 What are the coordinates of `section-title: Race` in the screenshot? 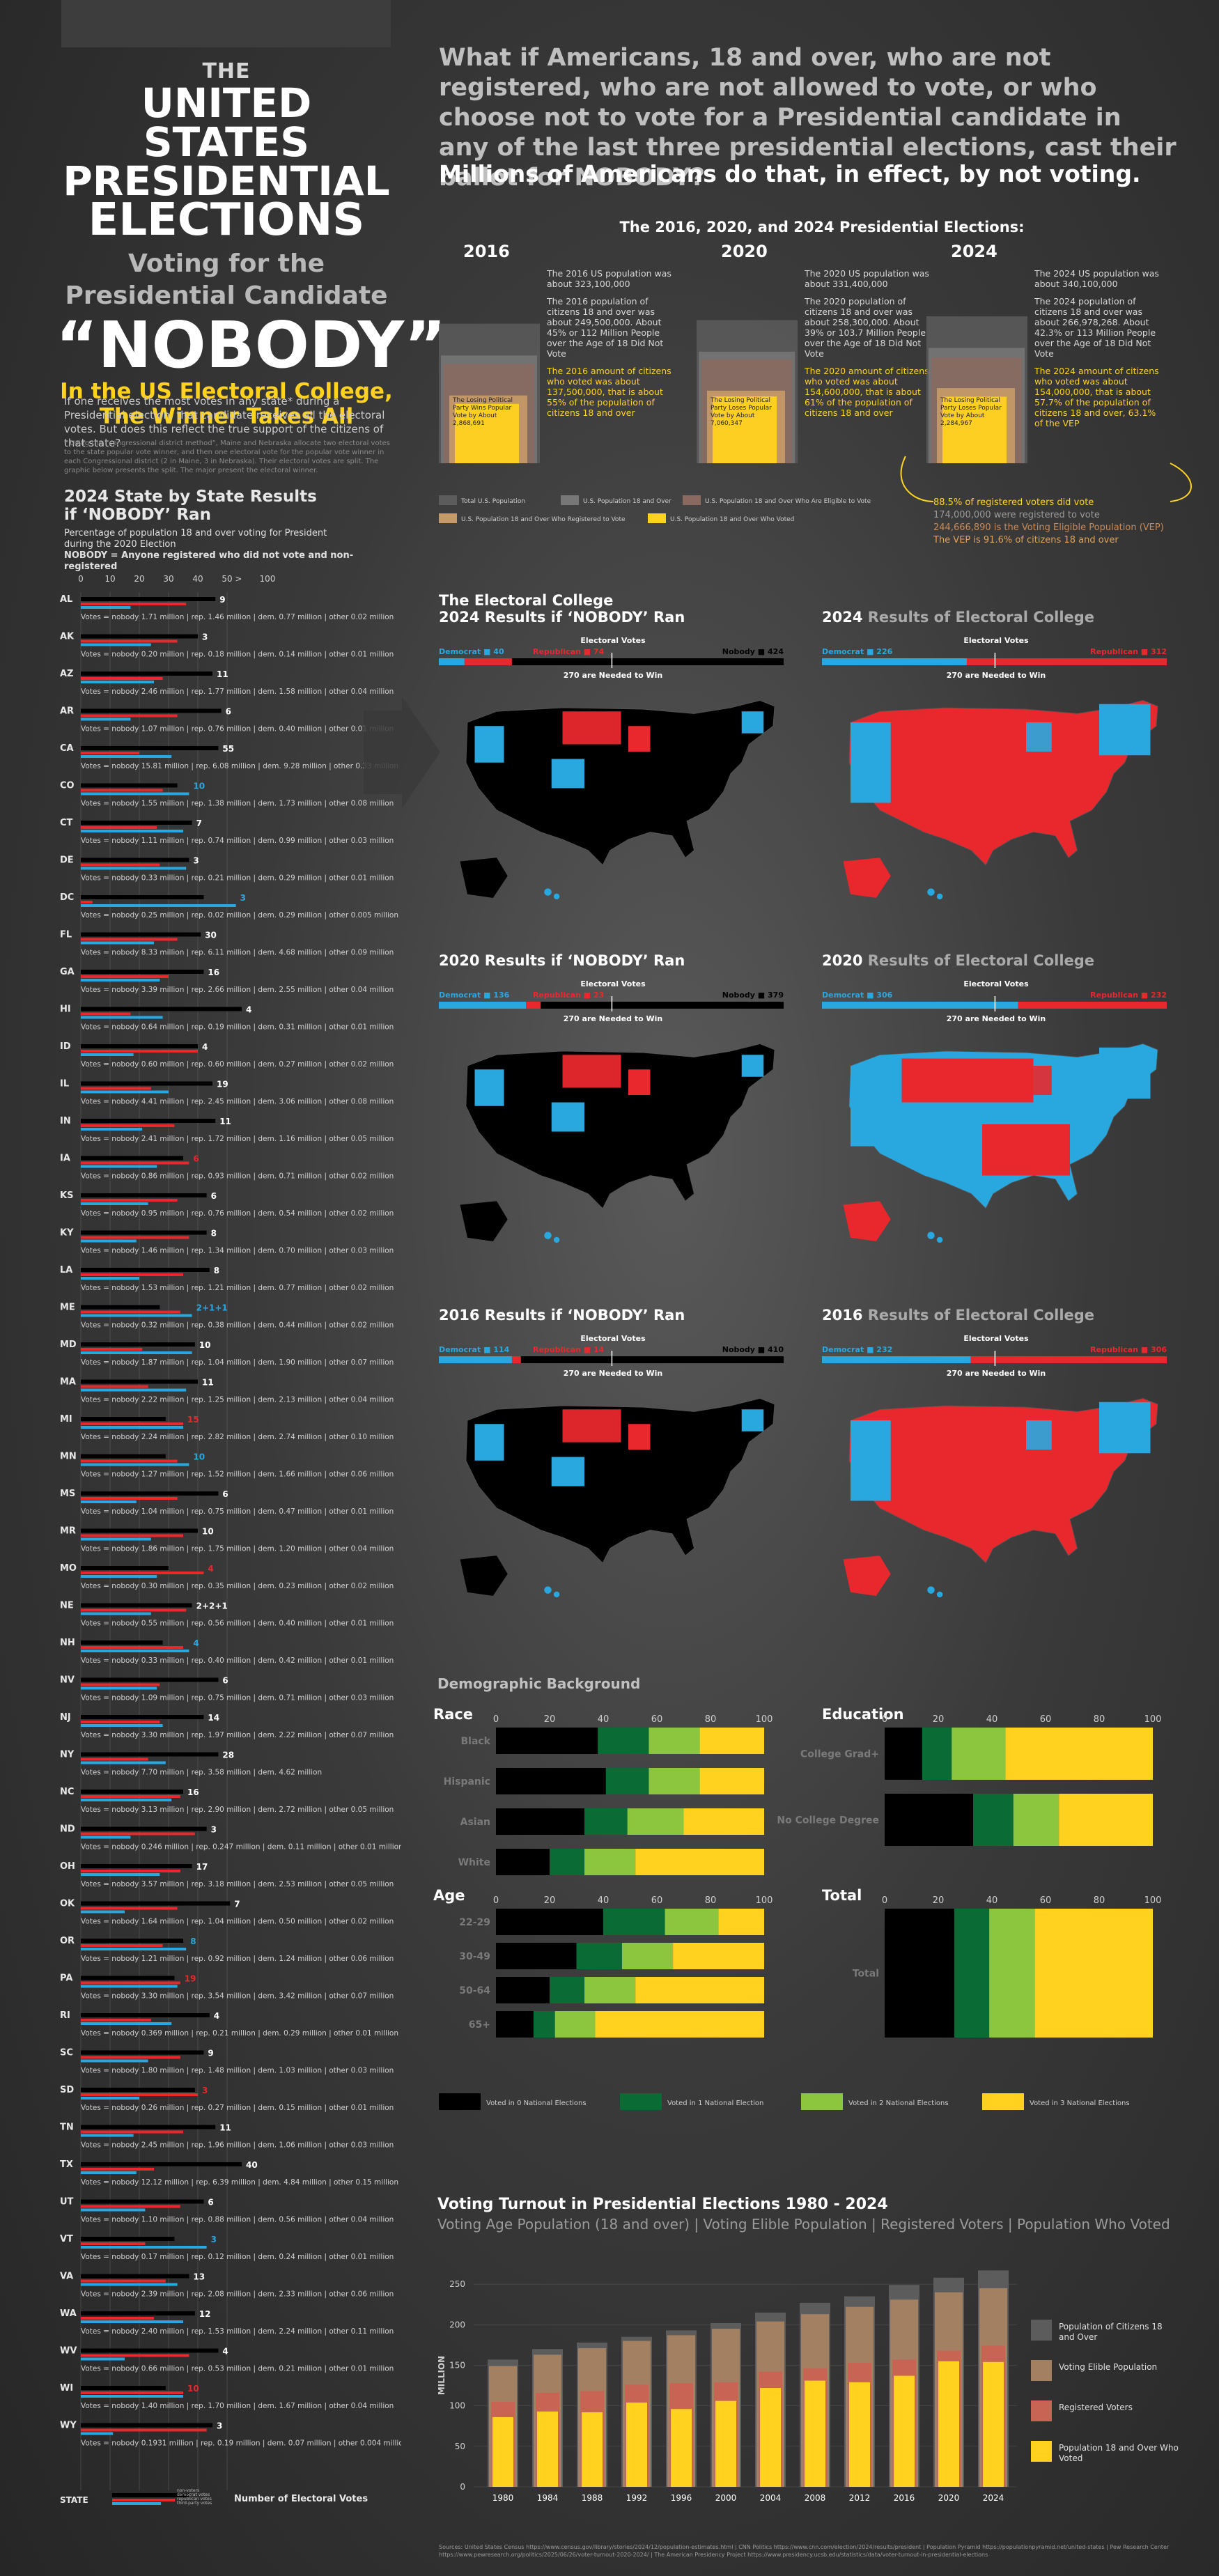 It's located at (453, 1714).